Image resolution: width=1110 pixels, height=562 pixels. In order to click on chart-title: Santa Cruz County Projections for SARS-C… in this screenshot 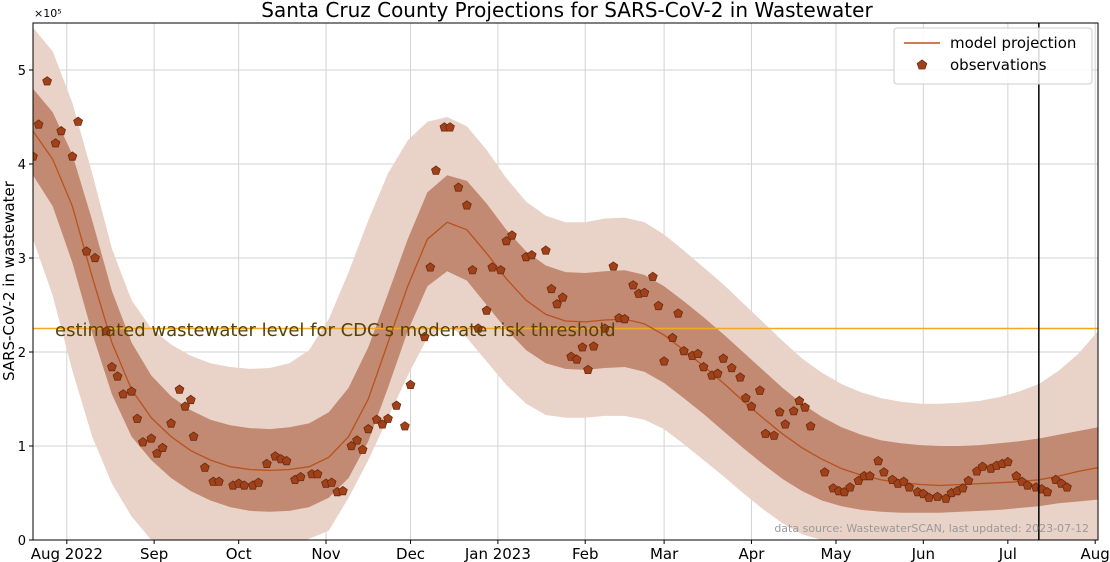, I will do `click(567, 11)`.